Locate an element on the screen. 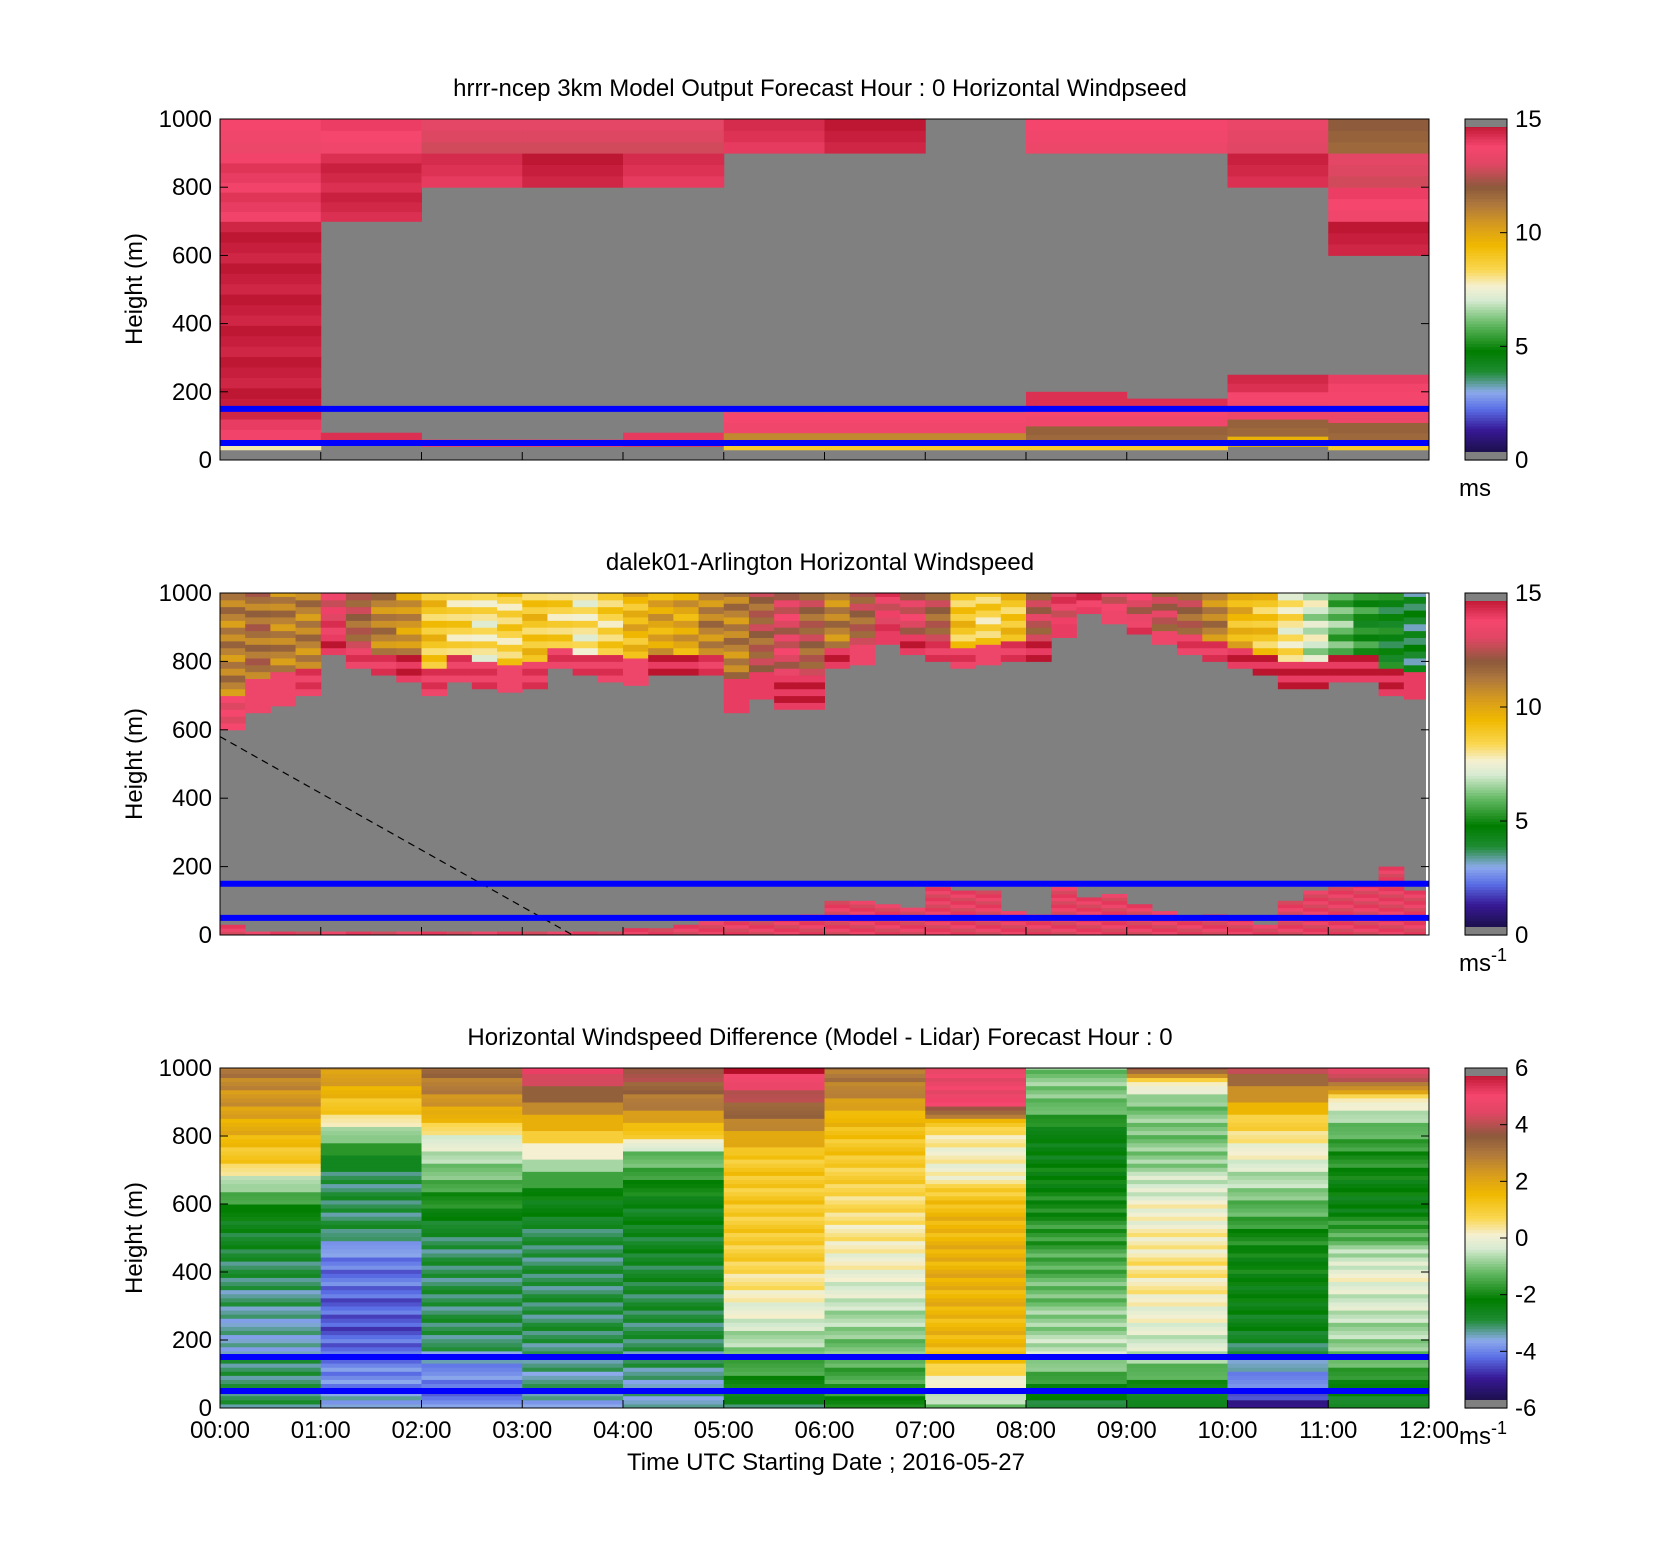  y-tick-label: 200 is located at coordinates (192, 392).